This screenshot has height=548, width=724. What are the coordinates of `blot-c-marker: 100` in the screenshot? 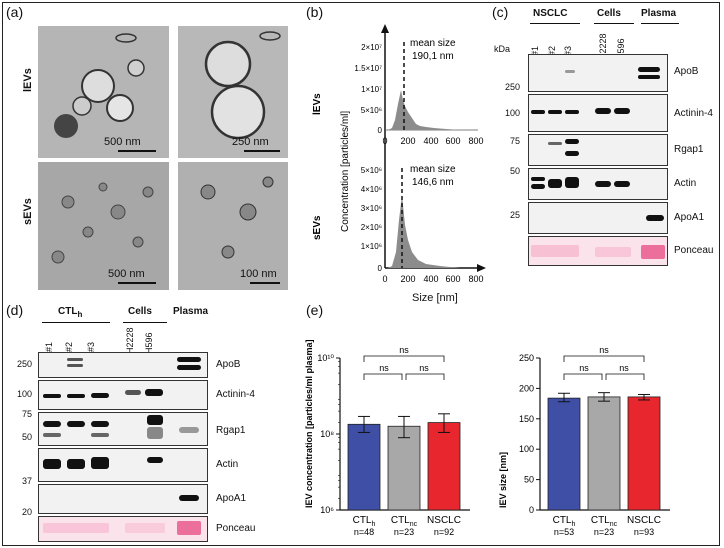 It's located at (512, 113).